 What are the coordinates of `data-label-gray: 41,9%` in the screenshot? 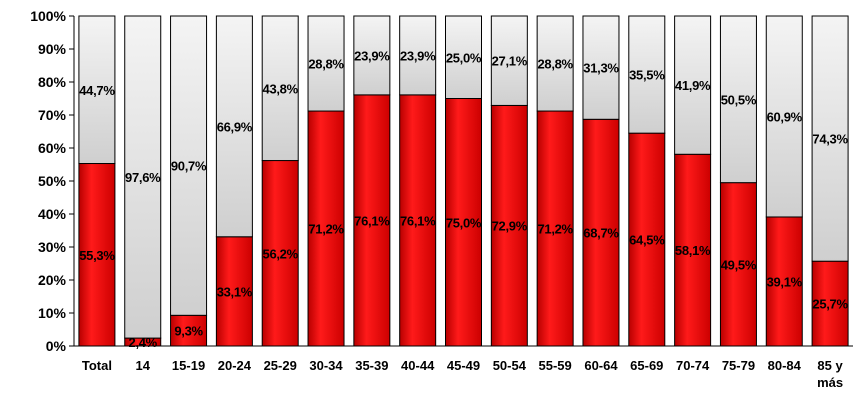 It's located at (693, 85).